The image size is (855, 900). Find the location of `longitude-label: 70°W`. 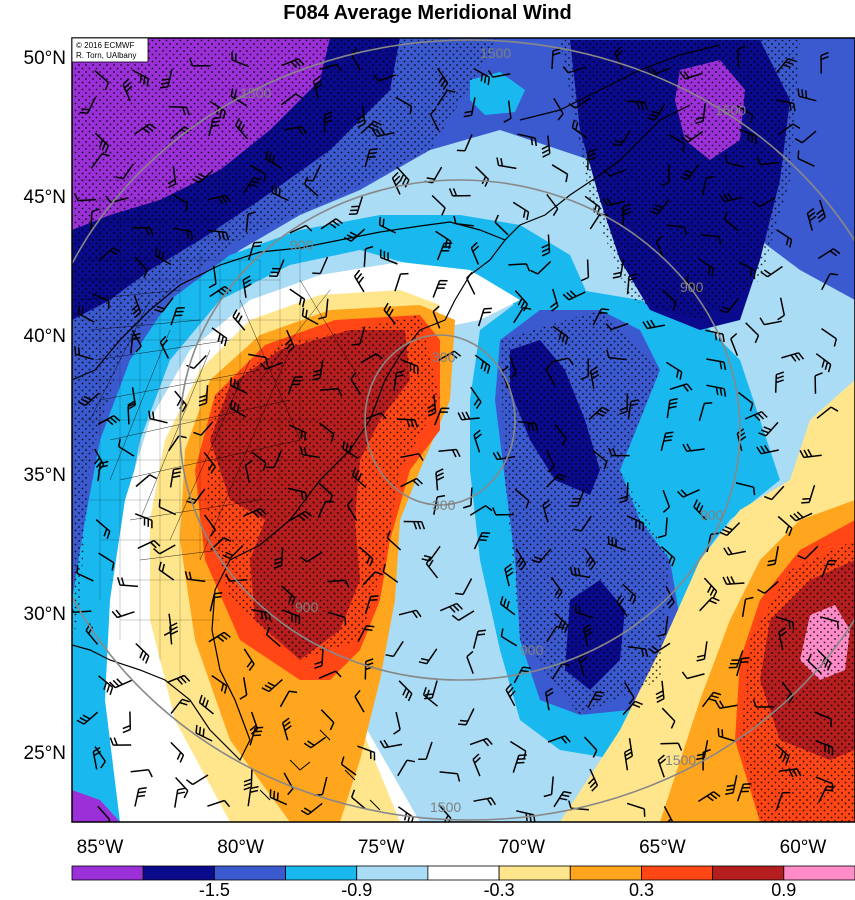

longitude-label: 70°W is located at coordinates (521, 847).